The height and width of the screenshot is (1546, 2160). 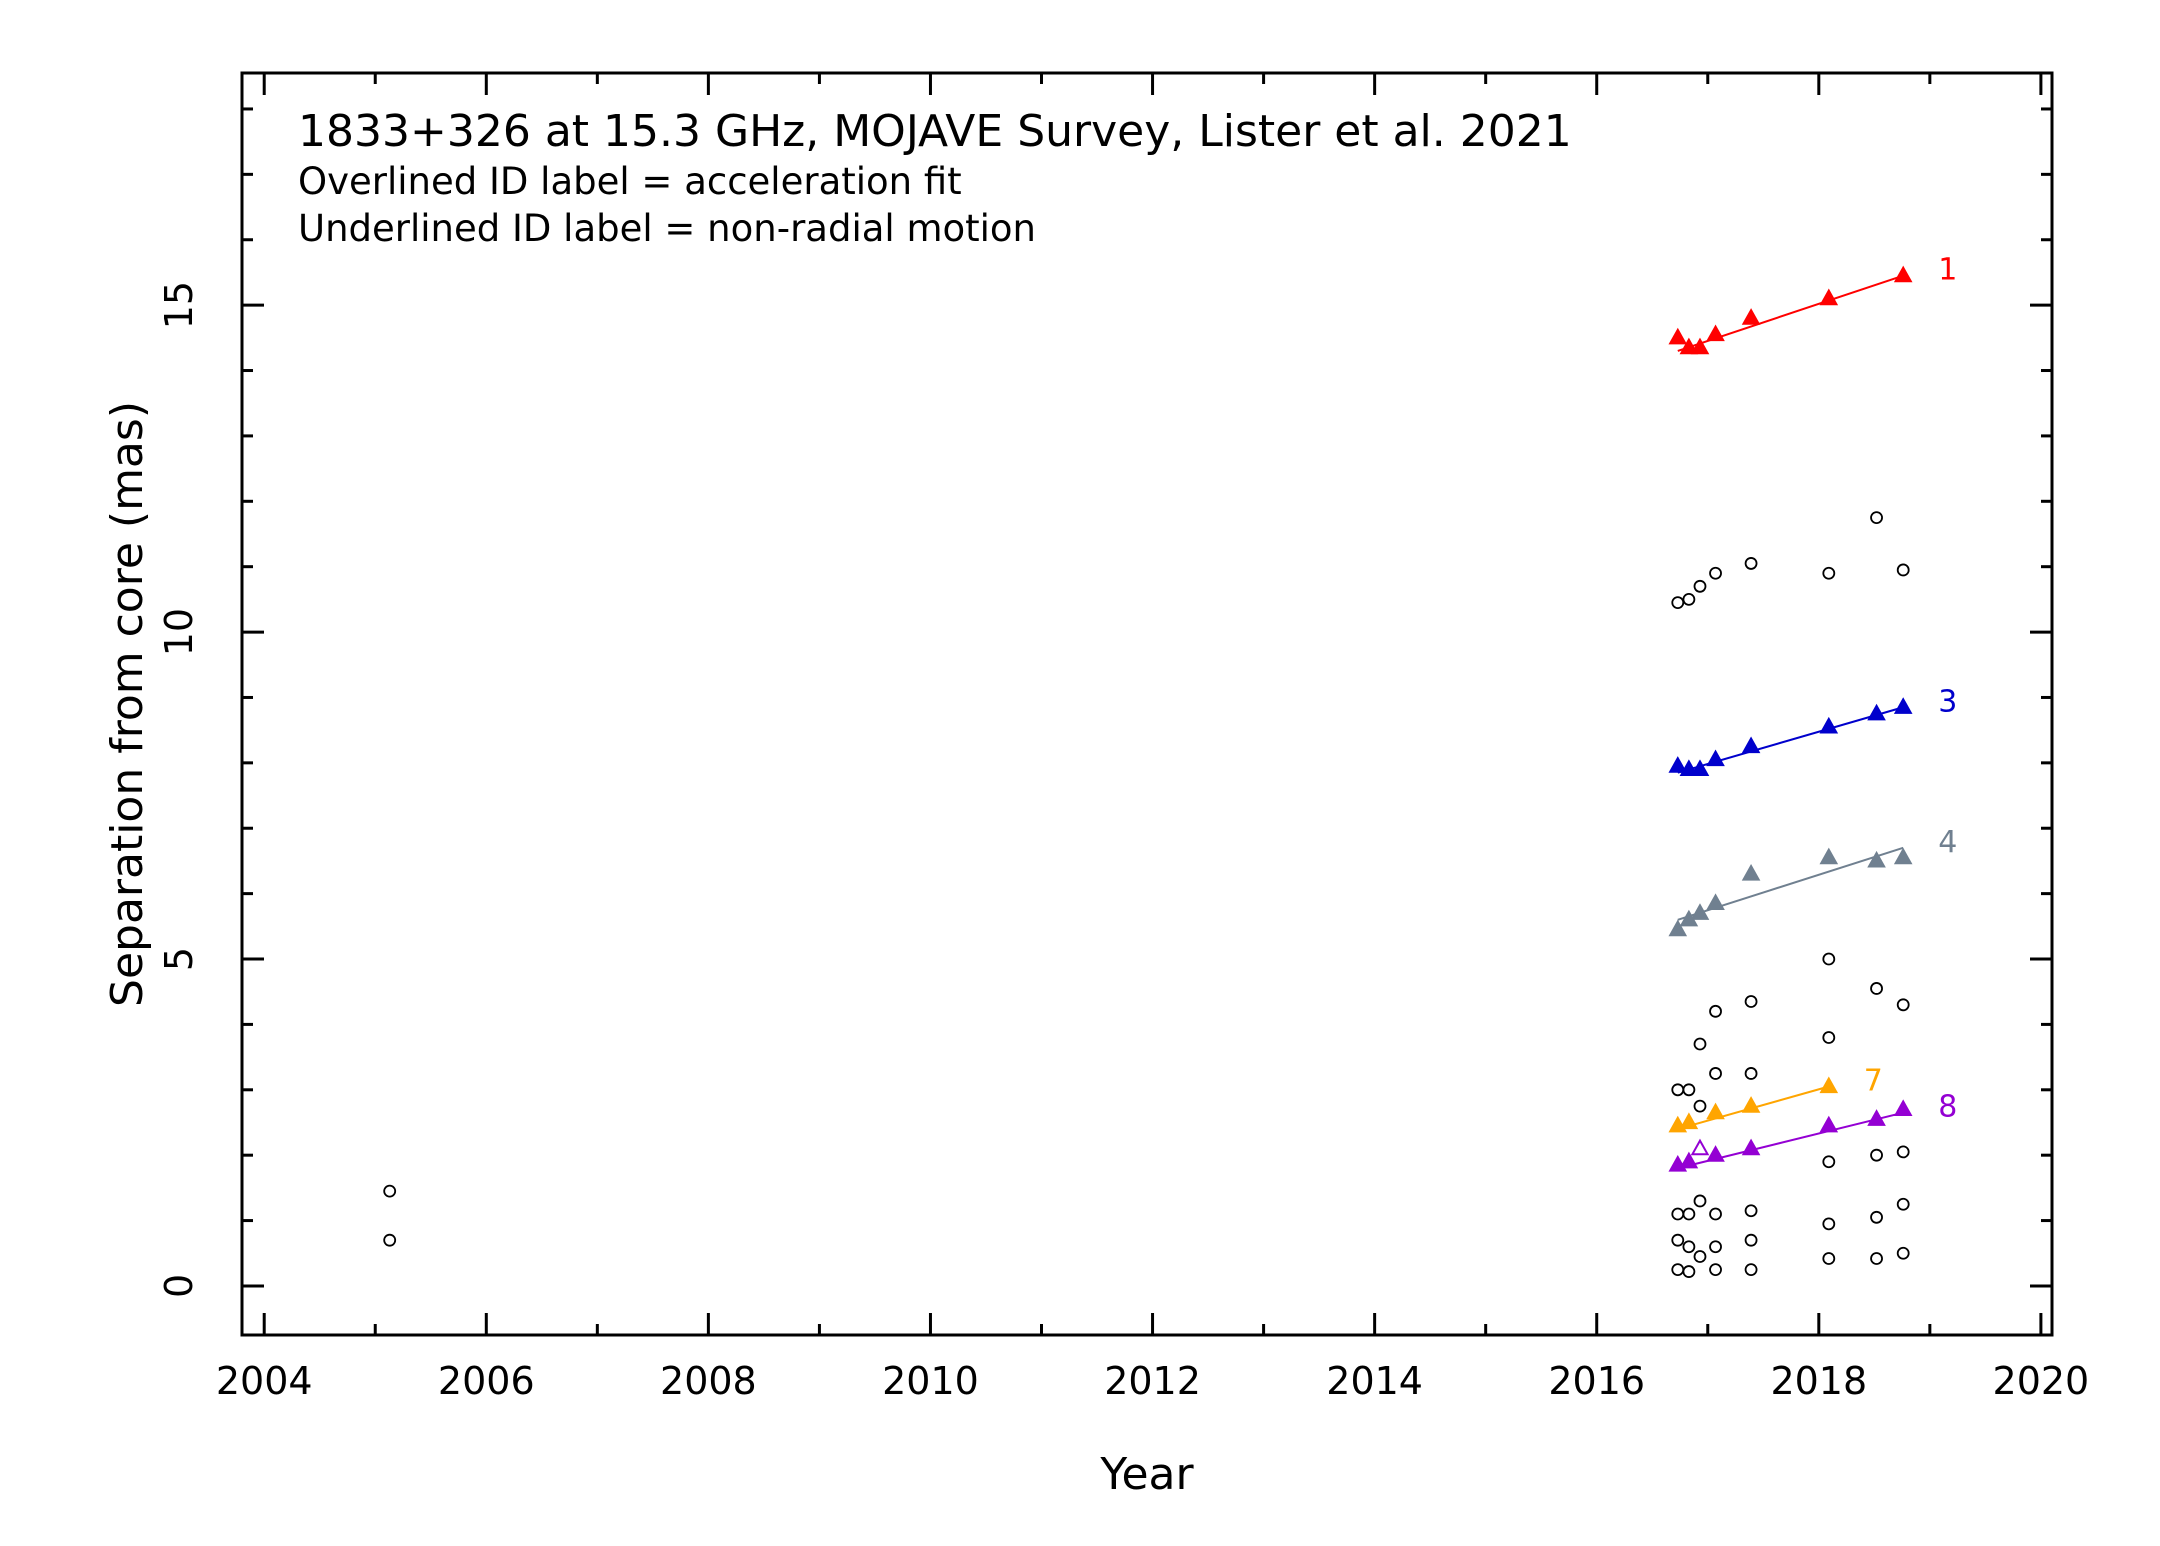 What do you see at coordinates (179, 1286) in the screenshot?
I see `y-tick-label: 0` at bounding box center [179, 1286].